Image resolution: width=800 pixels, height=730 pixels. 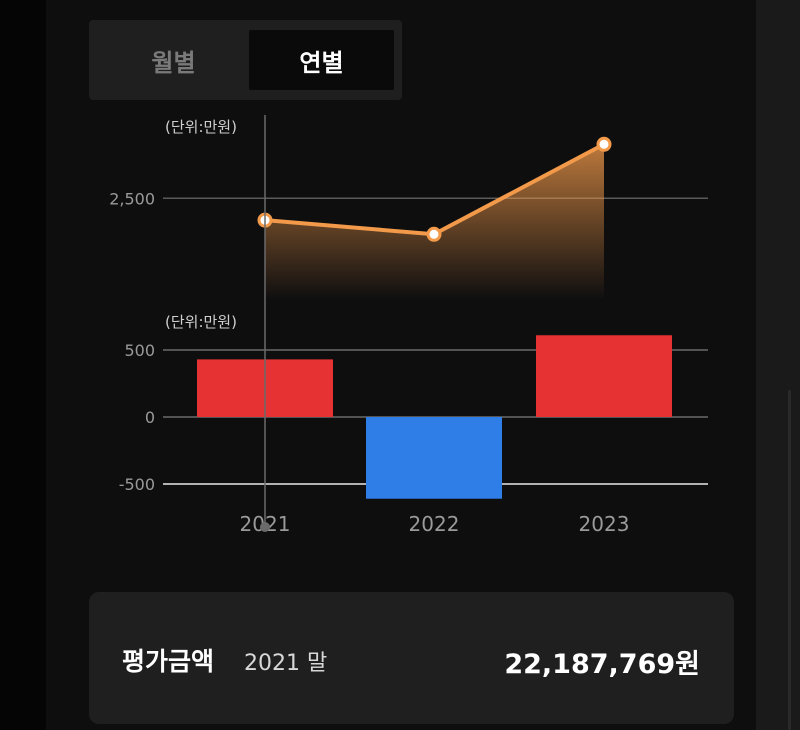 What do you see at coordinates (434, 458) in the screenshot?
I see `bar-2022` at bounding box center [434, 458].